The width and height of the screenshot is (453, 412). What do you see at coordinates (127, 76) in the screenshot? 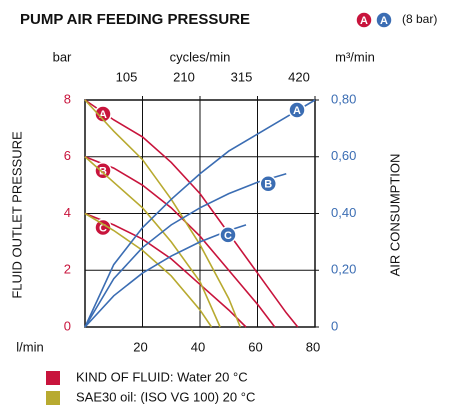
I see `x2-tick-label: 105` at bounding box center [127, 76].